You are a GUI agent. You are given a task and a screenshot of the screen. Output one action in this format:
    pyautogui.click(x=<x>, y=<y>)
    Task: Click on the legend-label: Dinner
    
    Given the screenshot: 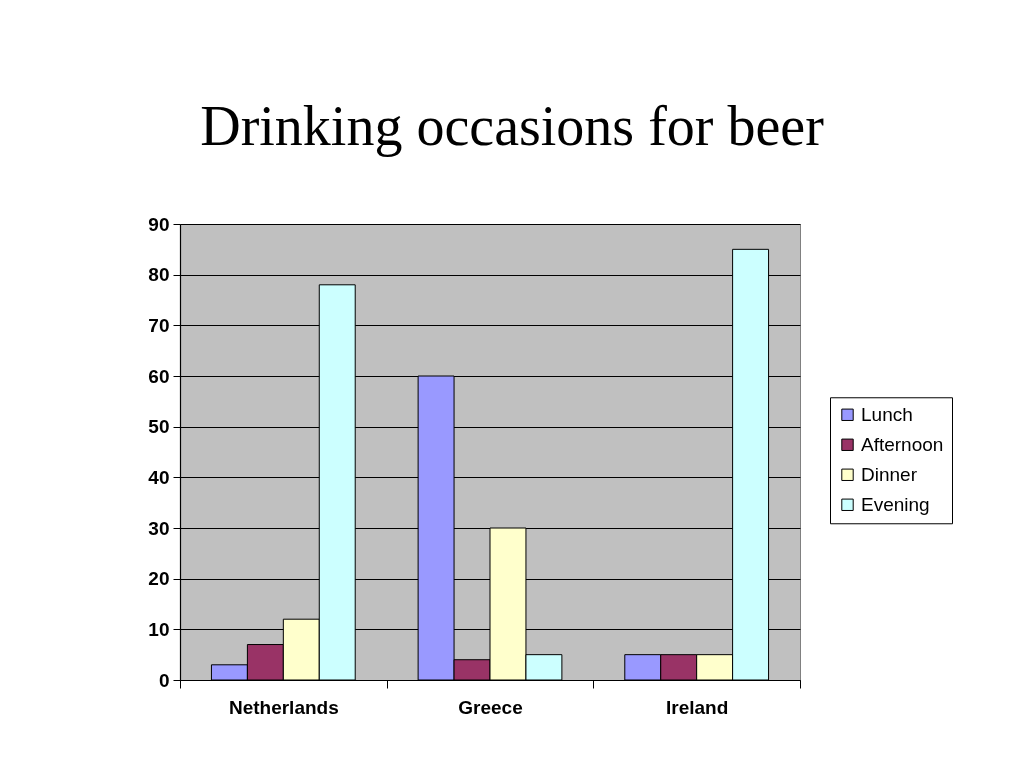 What is the action you would take?
    pyautogui.click(x=889, y=474)
    